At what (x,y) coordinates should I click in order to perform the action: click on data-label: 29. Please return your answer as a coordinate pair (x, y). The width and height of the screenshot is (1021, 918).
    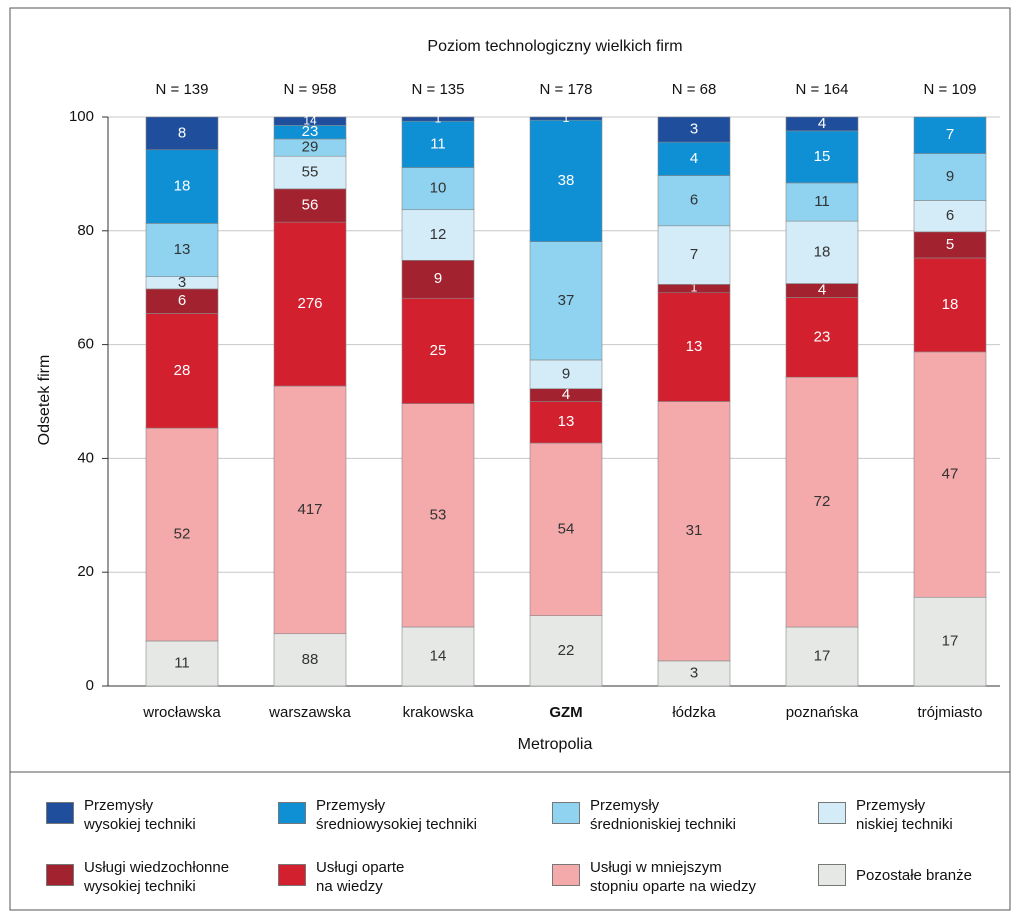
    Looking at the image, I should click on (310, 147).